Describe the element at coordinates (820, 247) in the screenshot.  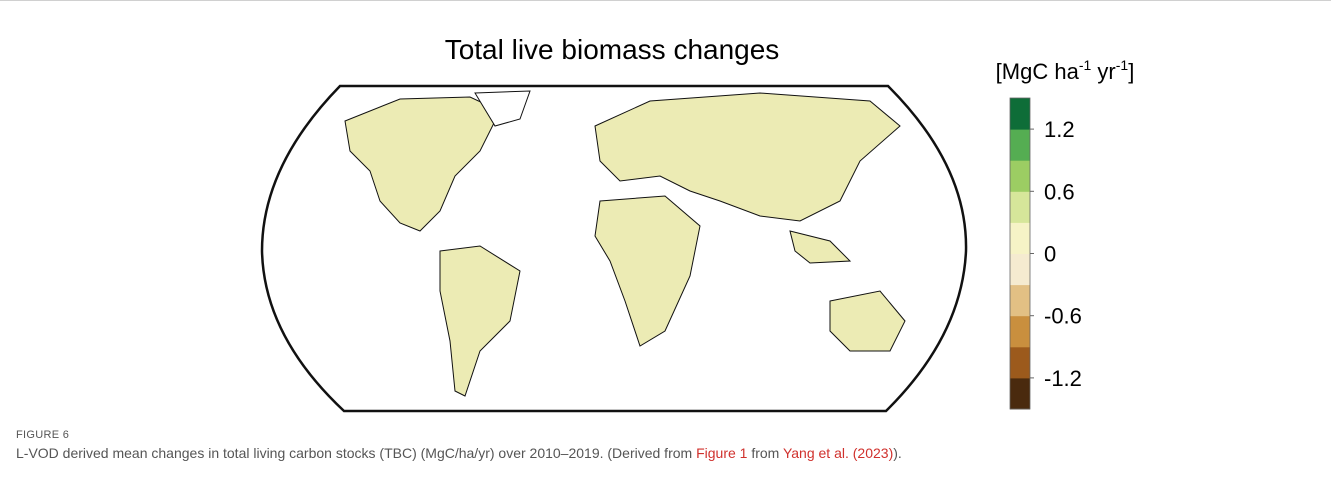
I see `southeast-asia` at that location.